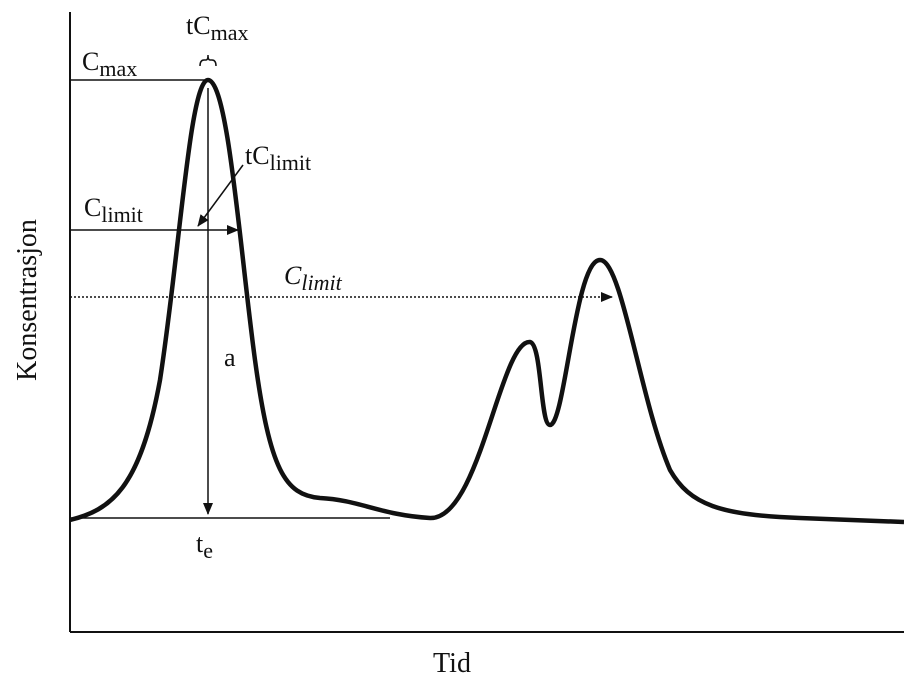  Describe the element at coordinates (208, 60) in the screenshot. I see `tcmax-brace` at that location.